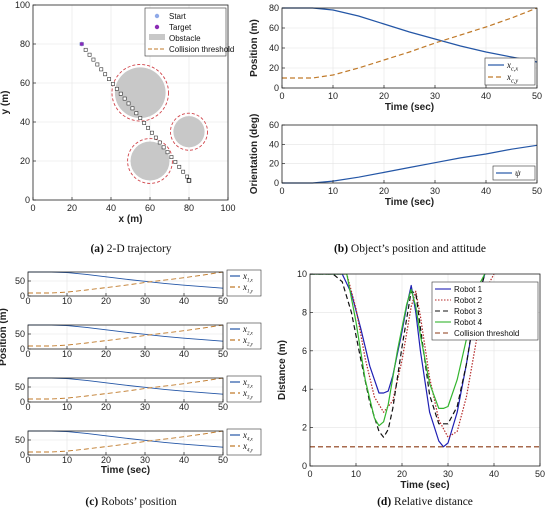 The image size is (550, 515). What do you see at coordinates (25, 122) in the screenshot?
I see `y-tick-label: 40` at bounding box center [25, 122].